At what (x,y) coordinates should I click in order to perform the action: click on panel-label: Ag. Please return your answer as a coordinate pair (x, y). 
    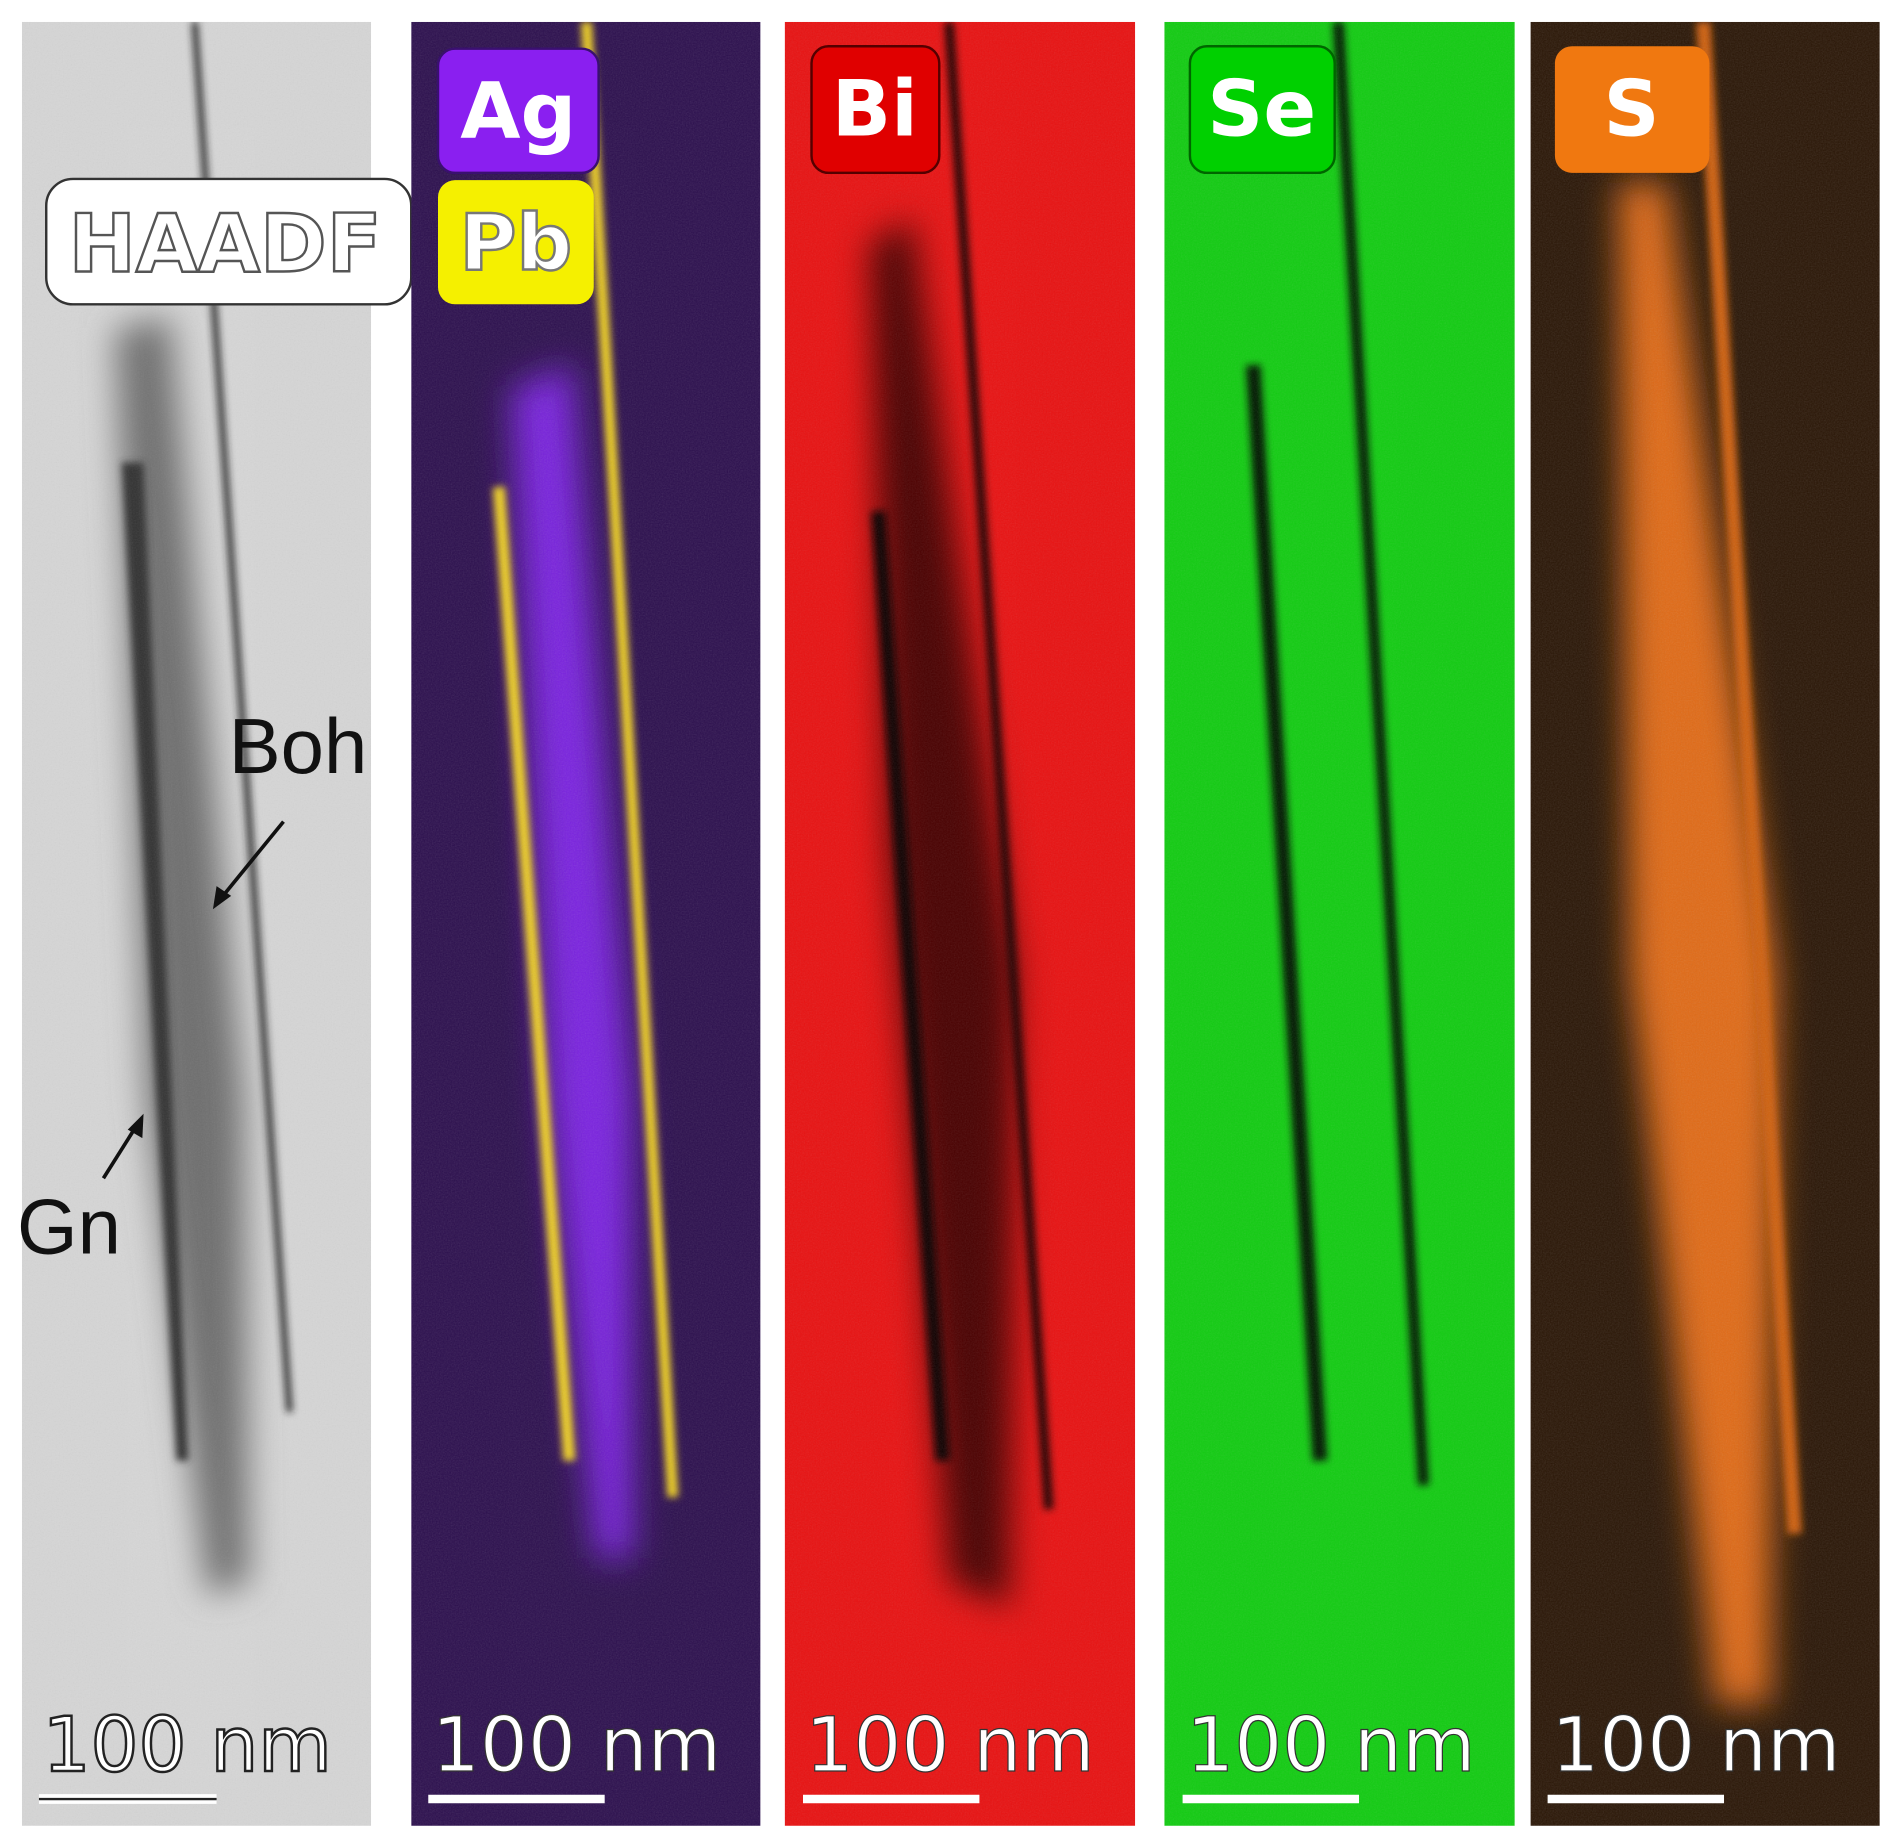
    Looking at the image, I should click on (518, 112).